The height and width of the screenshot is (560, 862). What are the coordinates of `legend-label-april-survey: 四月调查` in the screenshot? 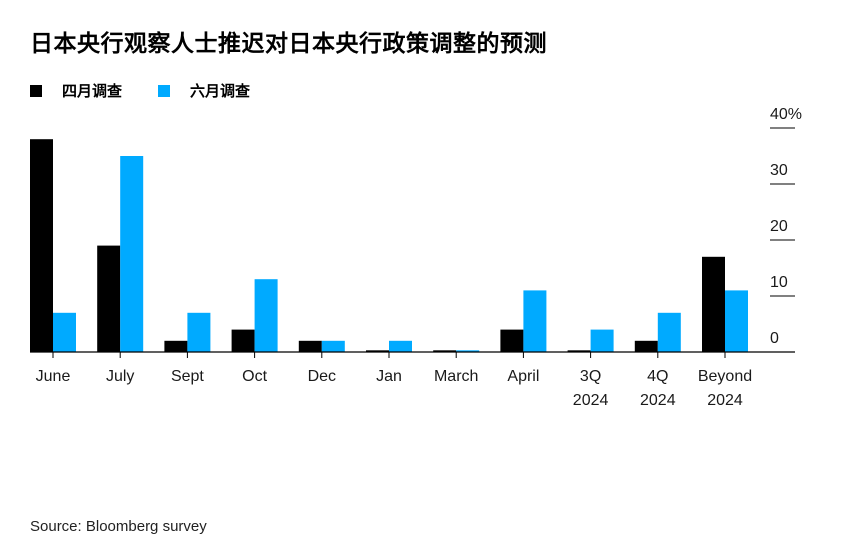 It's located at (92, 91).